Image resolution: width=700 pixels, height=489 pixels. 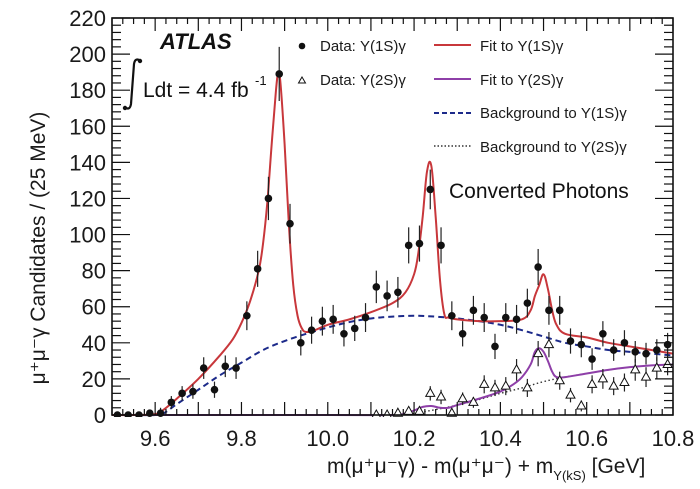 I want to click on integral-sign-bottom, so click(x=125, y=108).